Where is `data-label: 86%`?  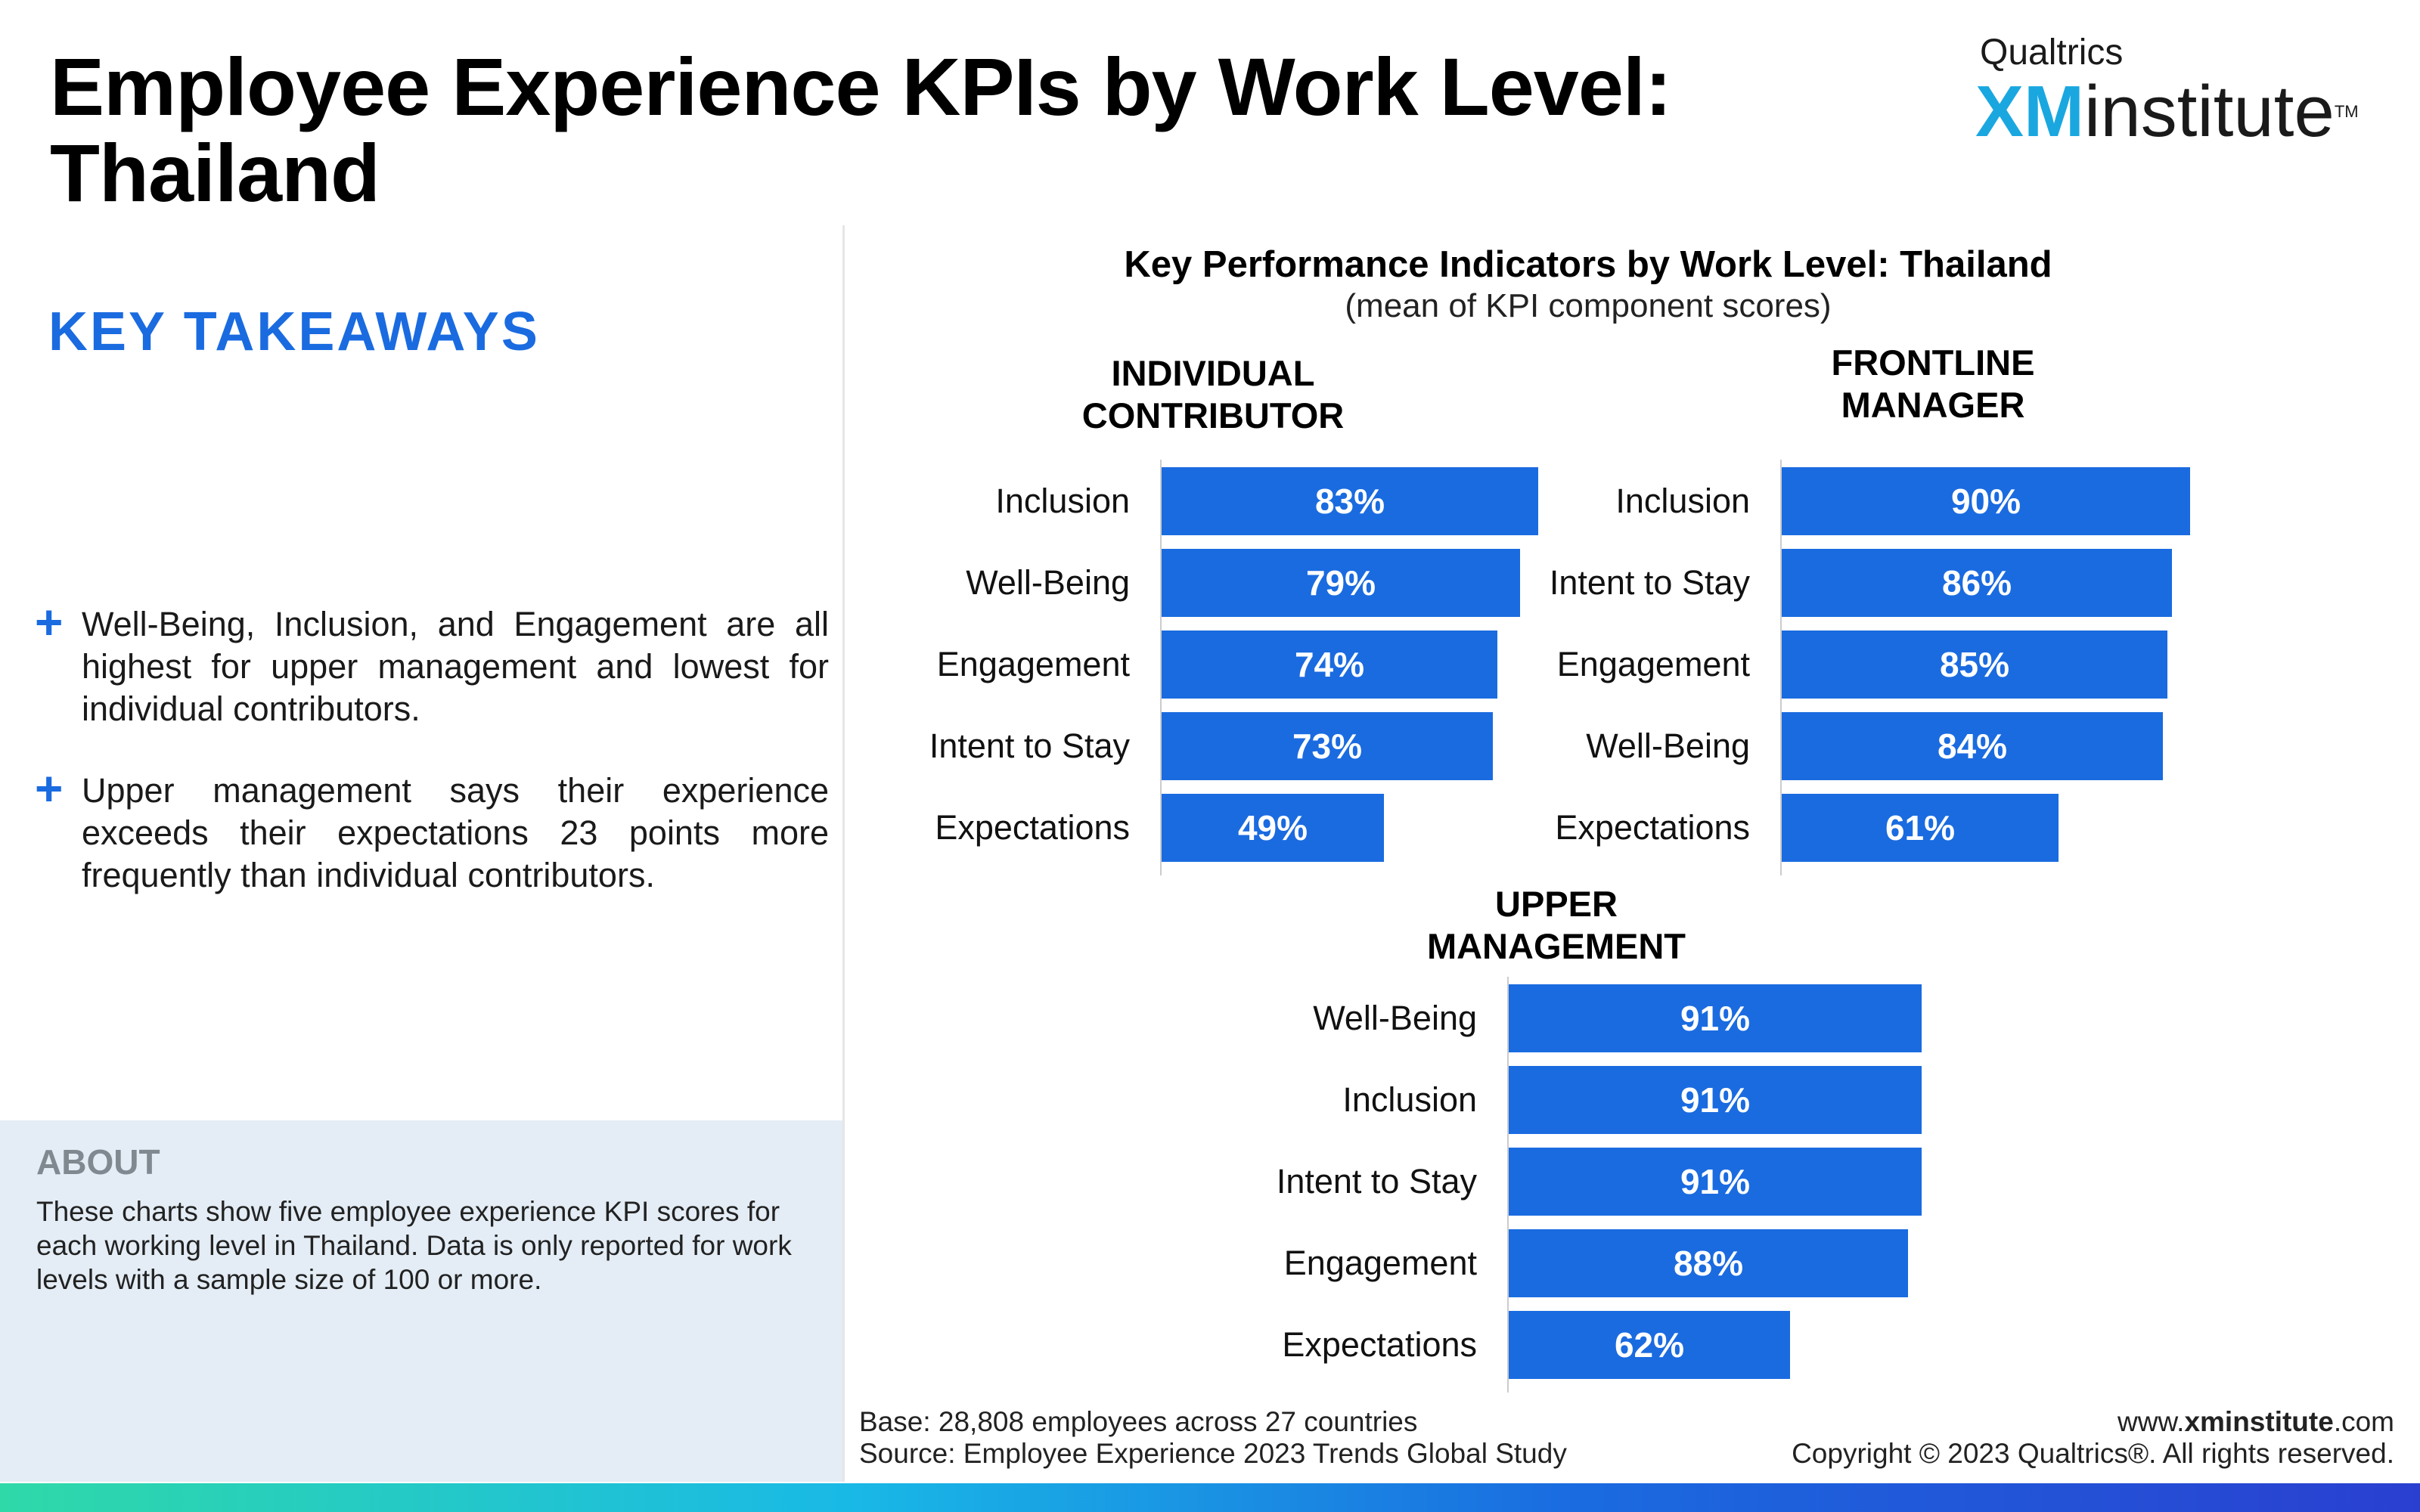 data-label: 86% is located at coordinates (1976, 583).